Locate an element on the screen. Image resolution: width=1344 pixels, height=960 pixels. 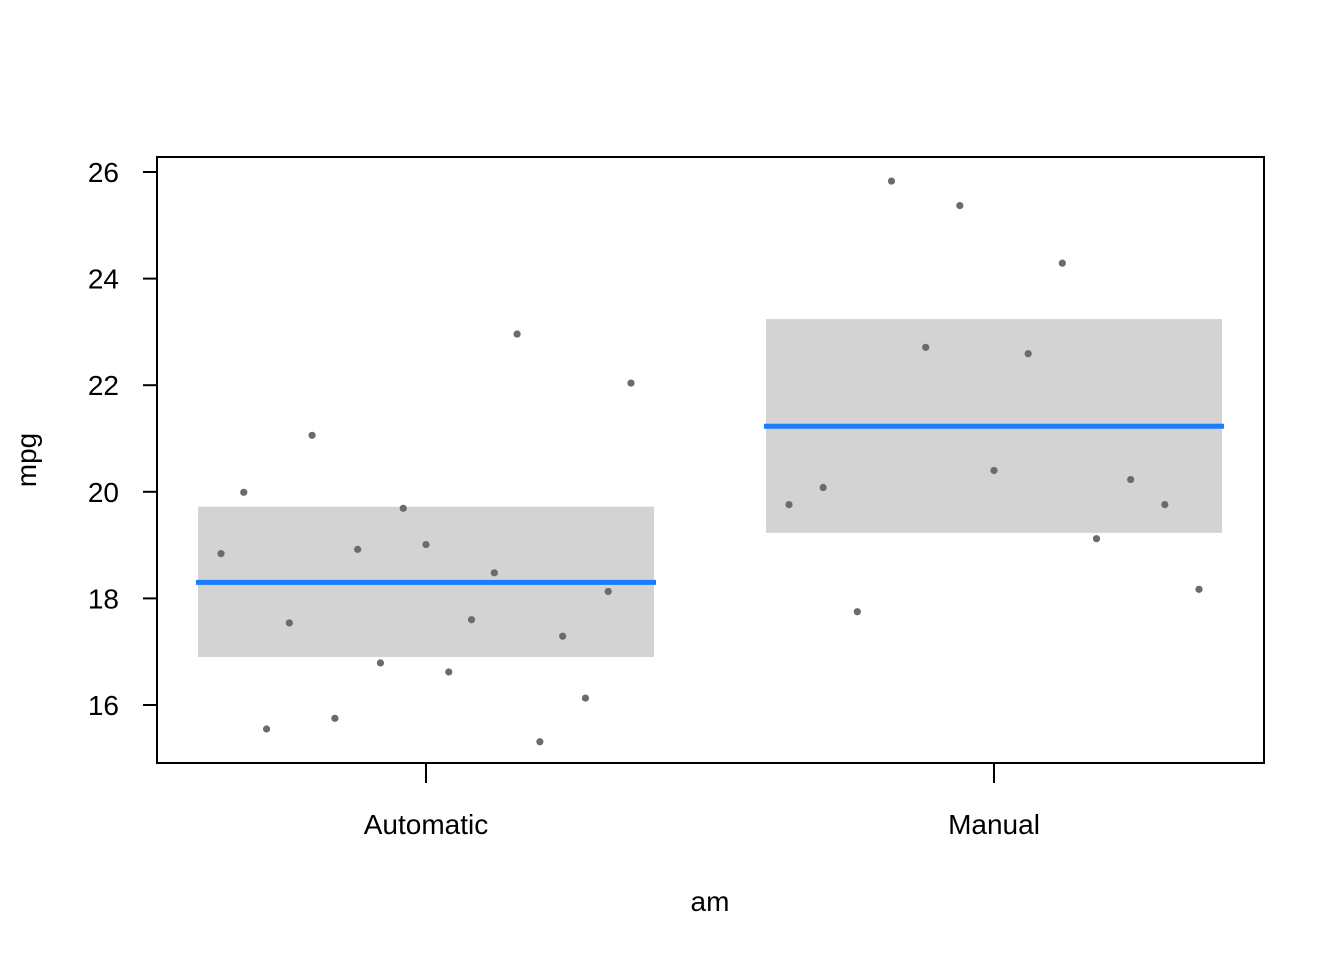
x-tick-label: Manual is located at coordinates (994, 824).